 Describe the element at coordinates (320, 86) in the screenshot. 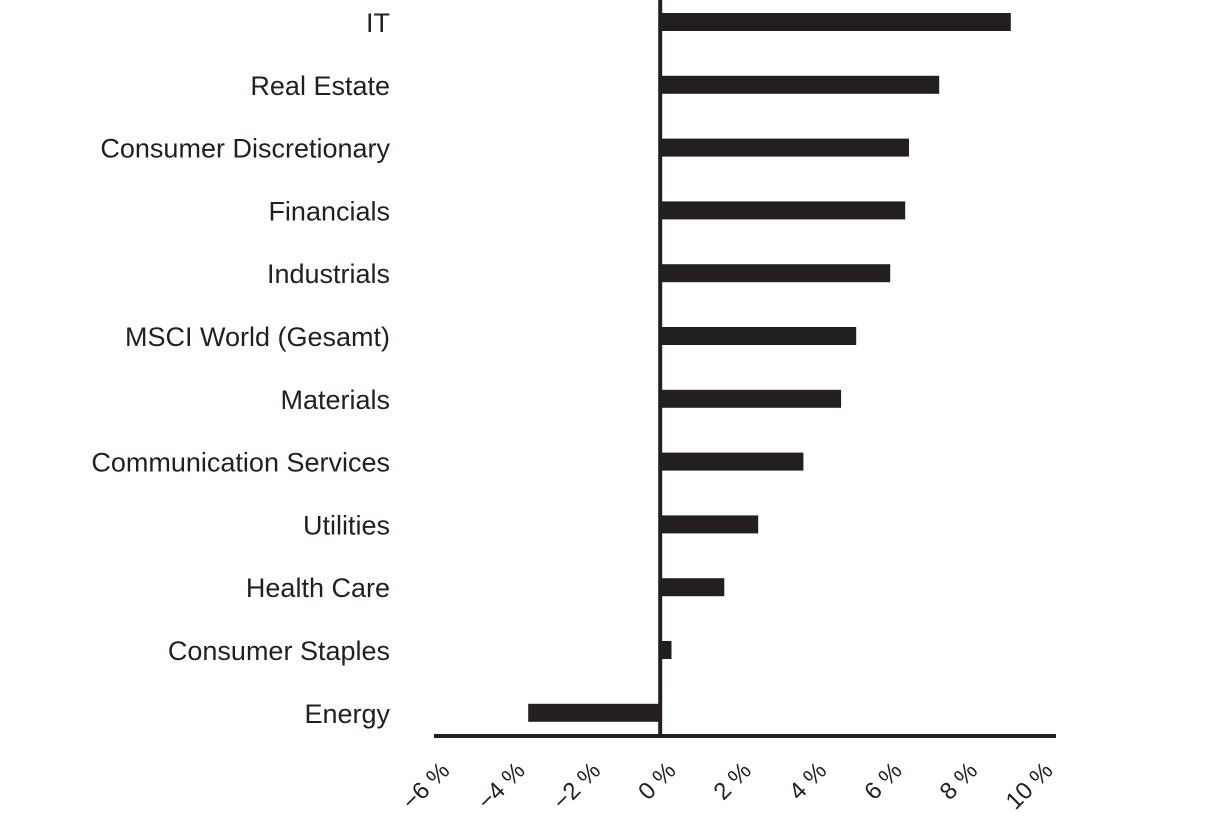

I see `category-label: Real Estate` at that location.